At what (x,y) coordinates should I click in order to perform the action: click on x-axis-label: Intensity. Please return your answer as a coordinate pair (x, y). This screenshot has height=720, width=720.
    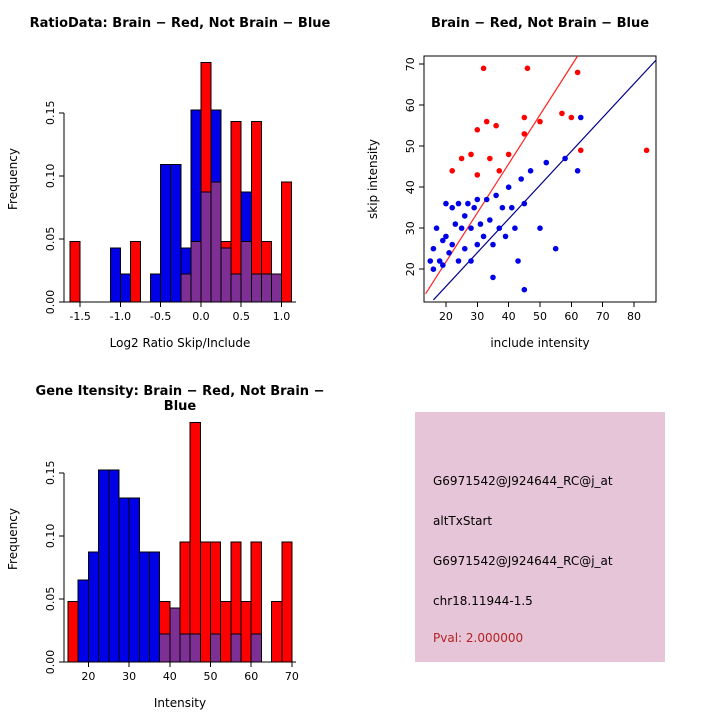
    Looking at the image, I should click on (180, 703).